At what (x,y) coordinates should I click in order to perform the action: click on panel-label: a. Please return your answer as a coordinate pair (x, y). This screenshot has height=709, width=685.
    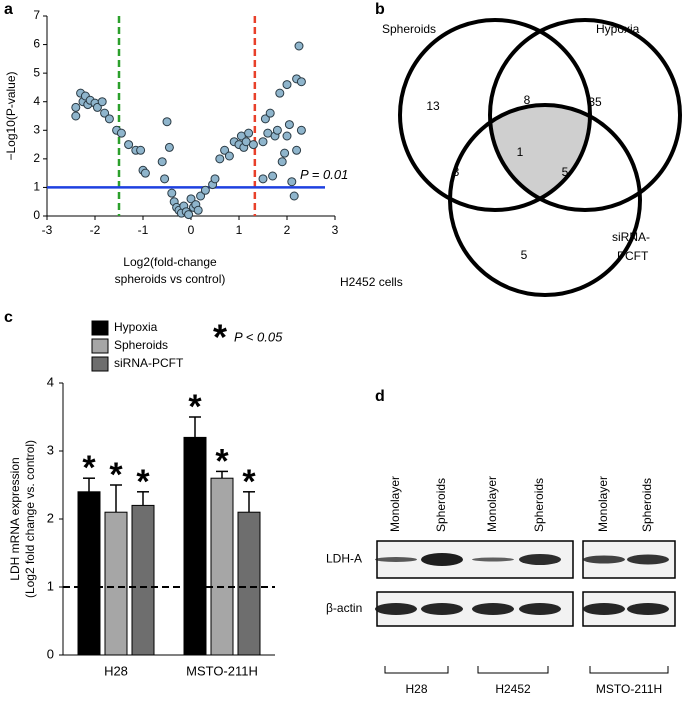
    Looking at the image, I should click on (8, 9).